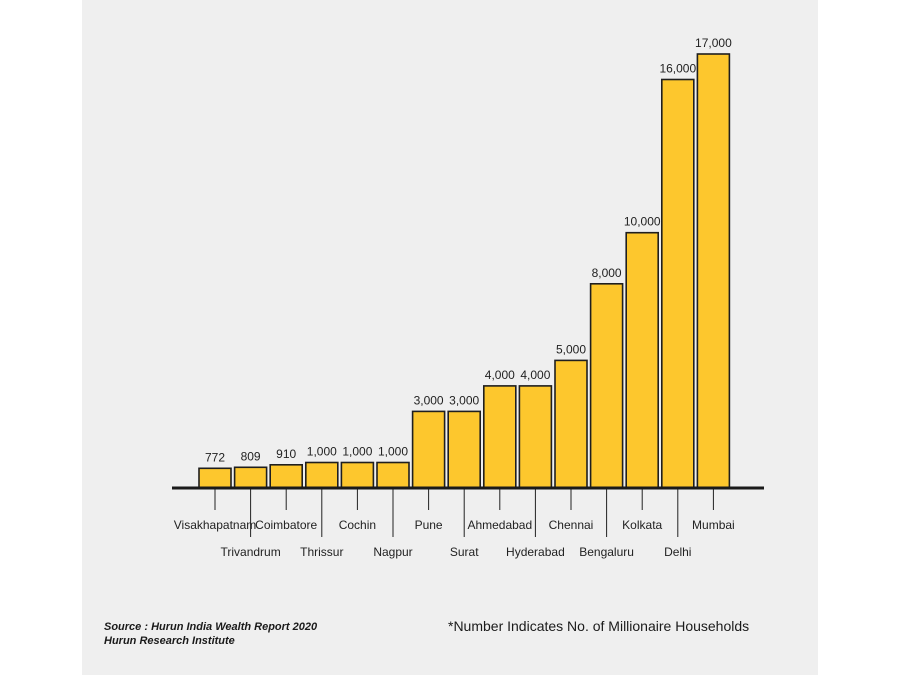 Image resolution: width=900 pixels, height=675 pixels. What do you see at coordinates (169, 641) in the screenshot?
I see `source-line-2: Hurun Research Institute` at bounding box center [169, 641].